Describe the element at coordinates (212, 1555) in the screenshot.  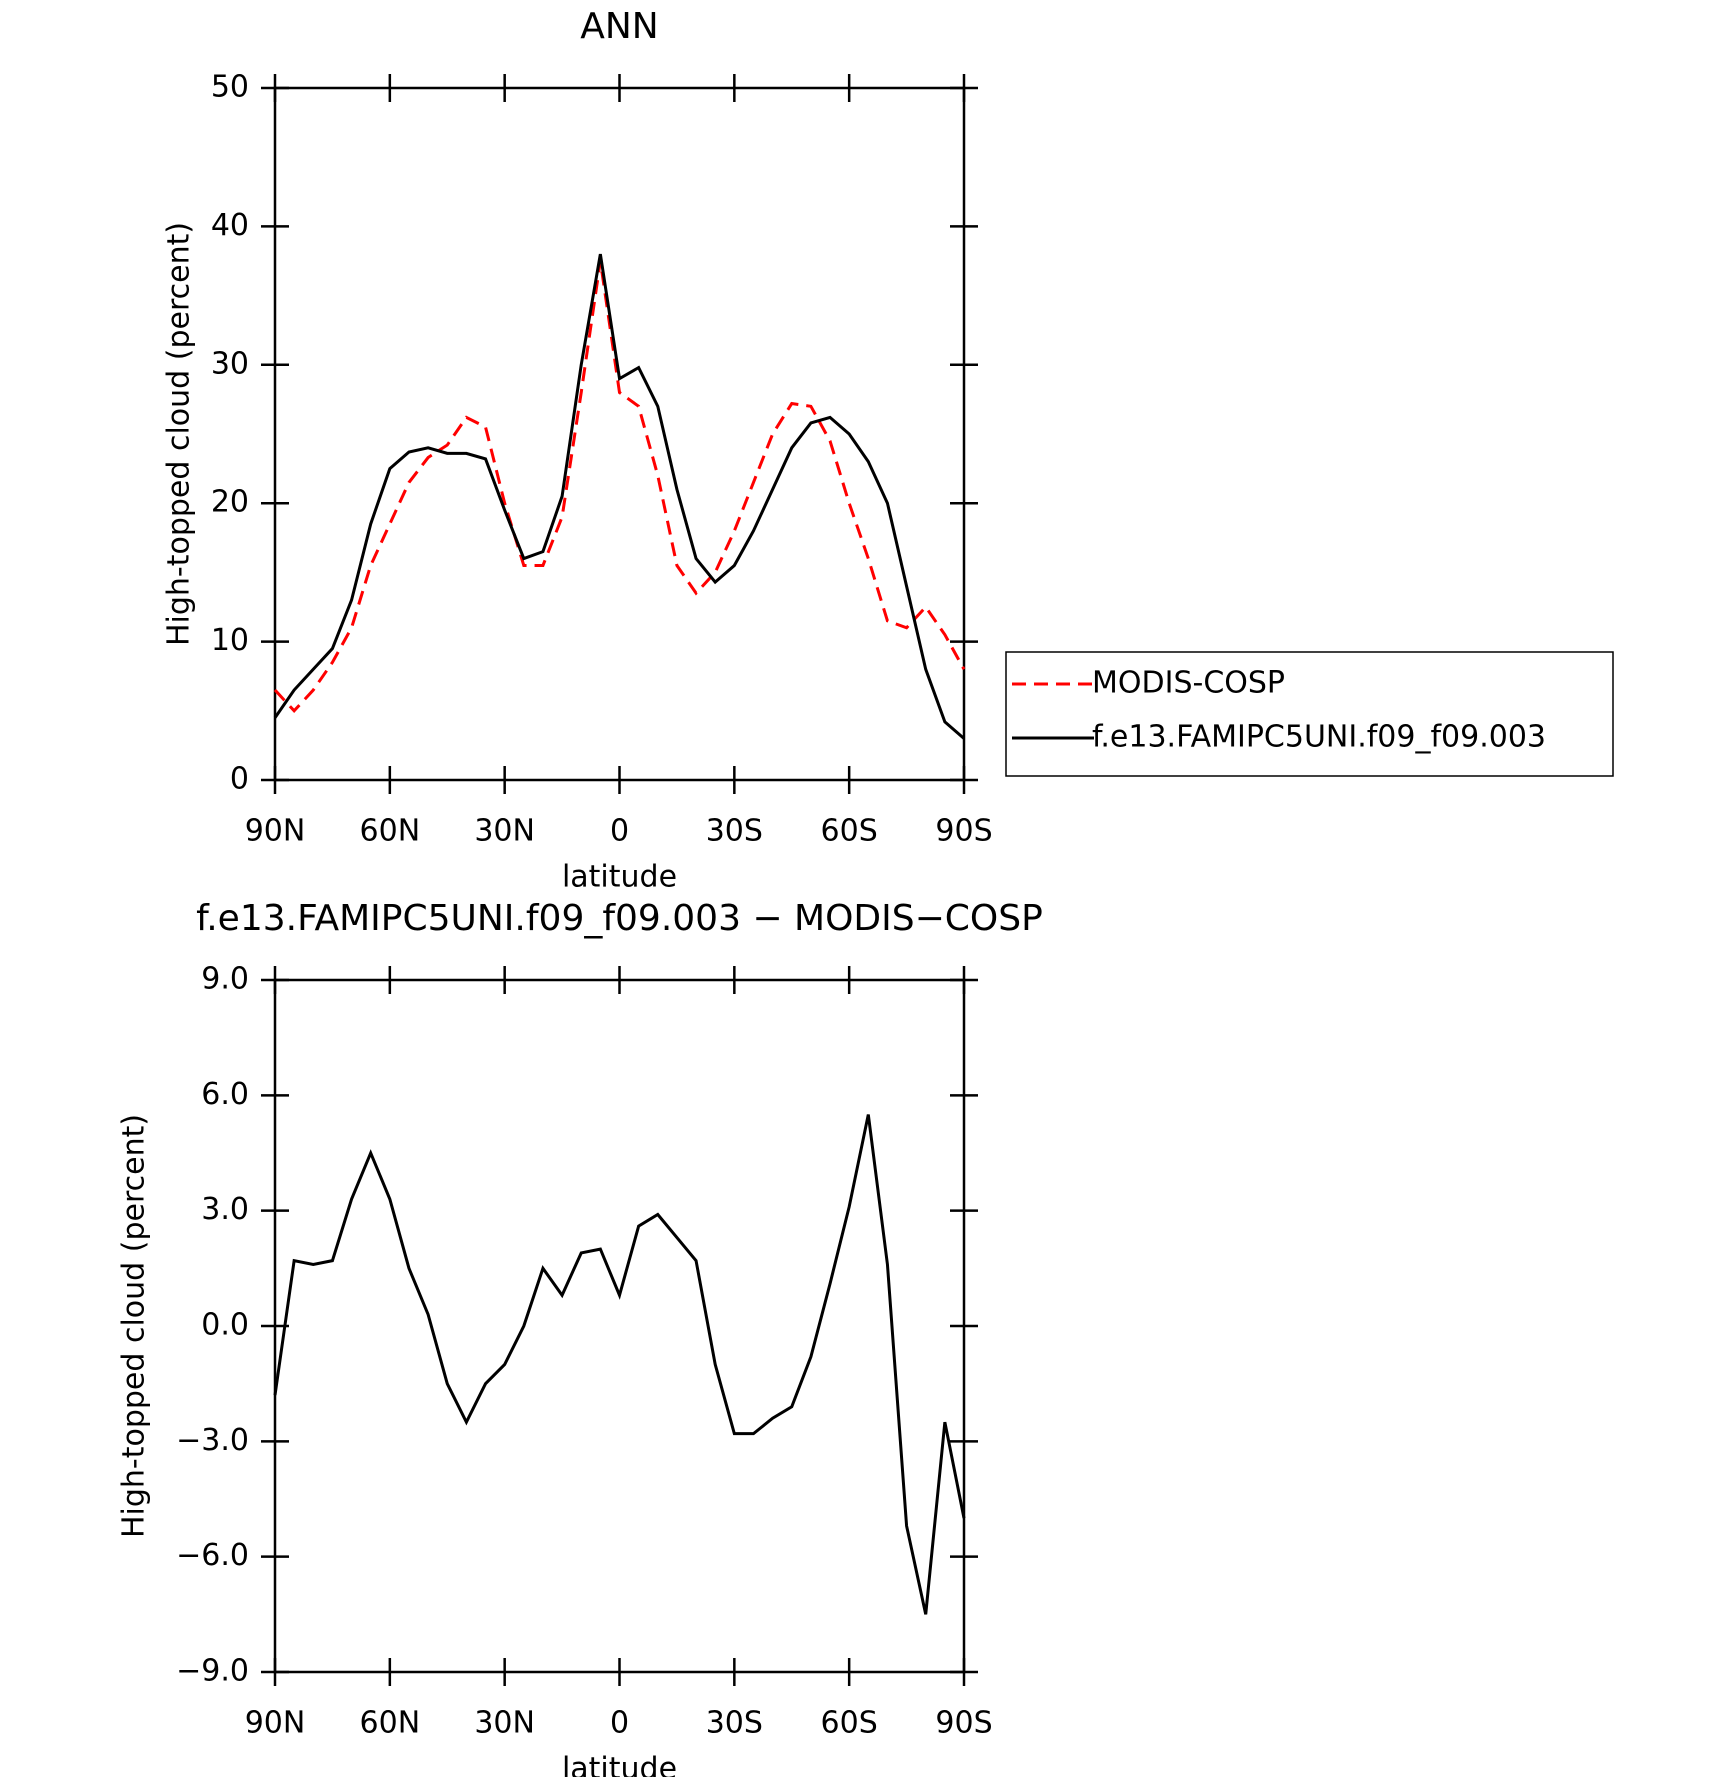
I see `y-tick-label: −6.0` at that location.